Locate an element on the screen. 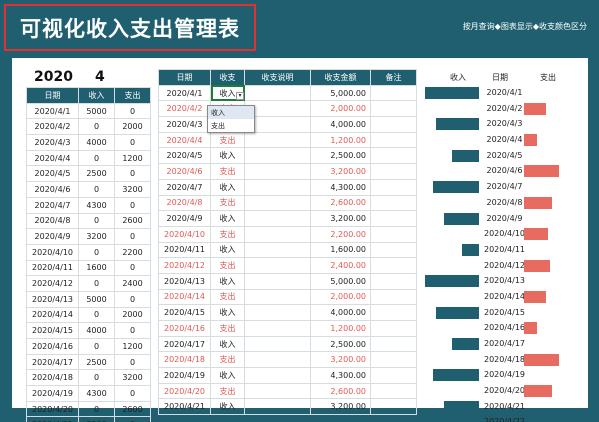  ledger-cell-amt: 2,000.00 is located at coordinates (340, 109).